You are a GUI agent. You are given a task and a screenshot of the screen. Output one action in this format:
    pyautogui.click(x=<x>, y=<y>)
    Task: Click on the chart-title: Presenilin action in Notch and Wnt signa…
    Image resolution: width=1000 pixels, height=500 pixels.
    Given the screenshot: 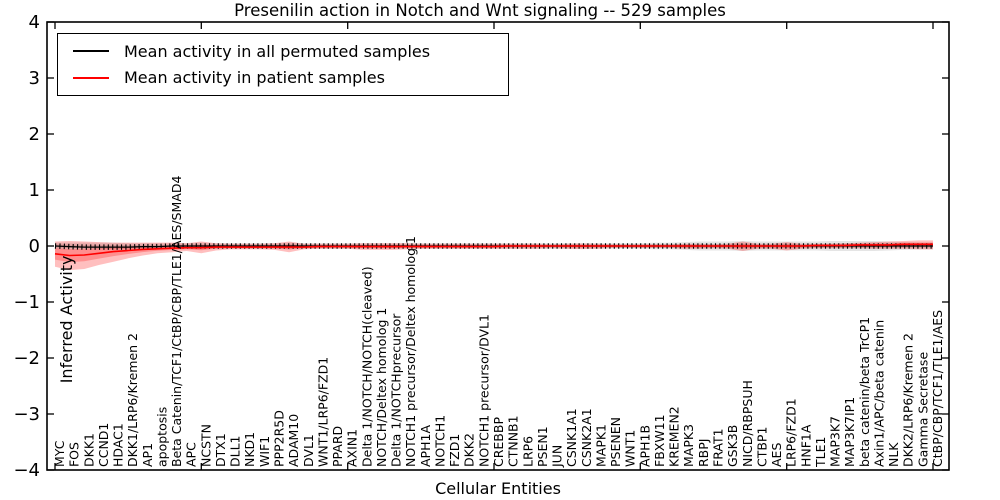 What is the action you would take?
    pyautogui.click(x=480, y=10)
    